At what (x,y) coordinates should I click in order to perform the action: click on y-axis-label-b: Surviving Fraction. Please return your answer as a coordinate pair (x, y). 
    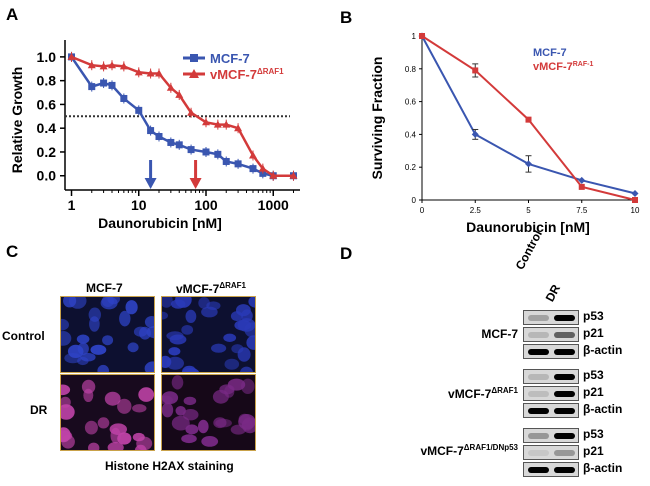
    Looking at the image, I should click on (377, 118).